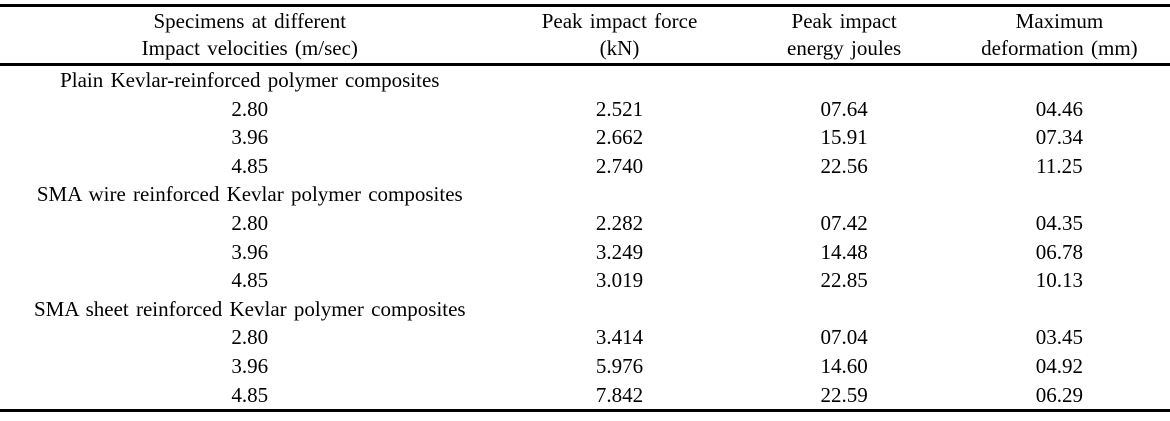  Describe the element at coordinates (1059, 251) in the screenshot. I see `deformation-cell: 06.78` at that location.